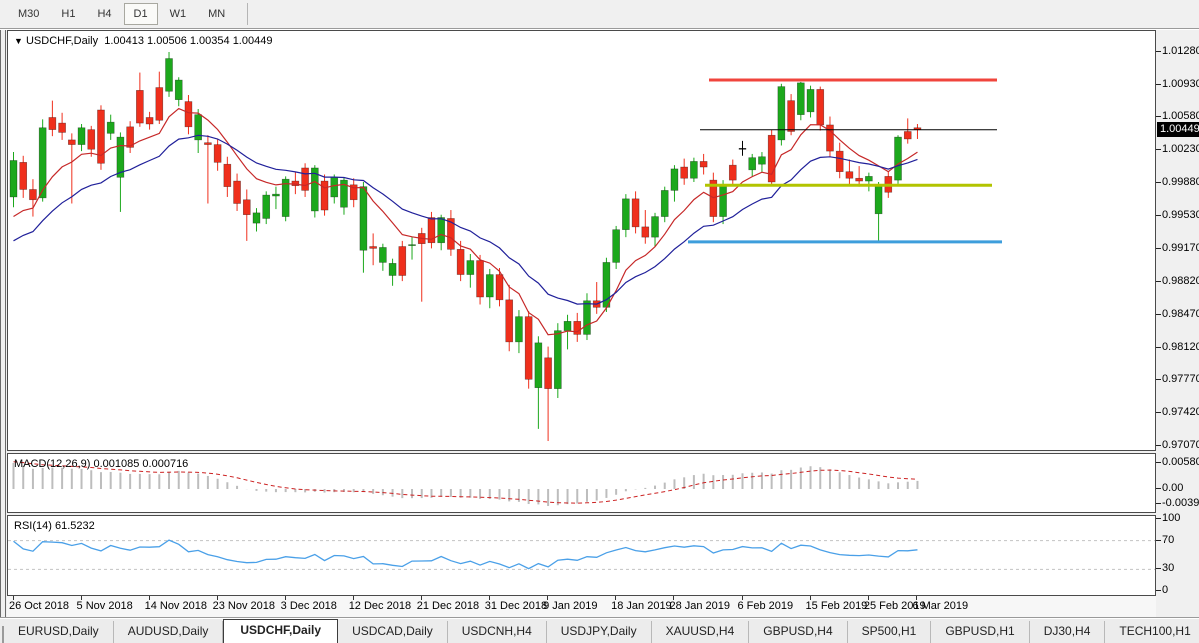 The image size is (1199, 643). I want to click on symbol-tab-usdcnh: USDCNH,H4, so click(497, 632).